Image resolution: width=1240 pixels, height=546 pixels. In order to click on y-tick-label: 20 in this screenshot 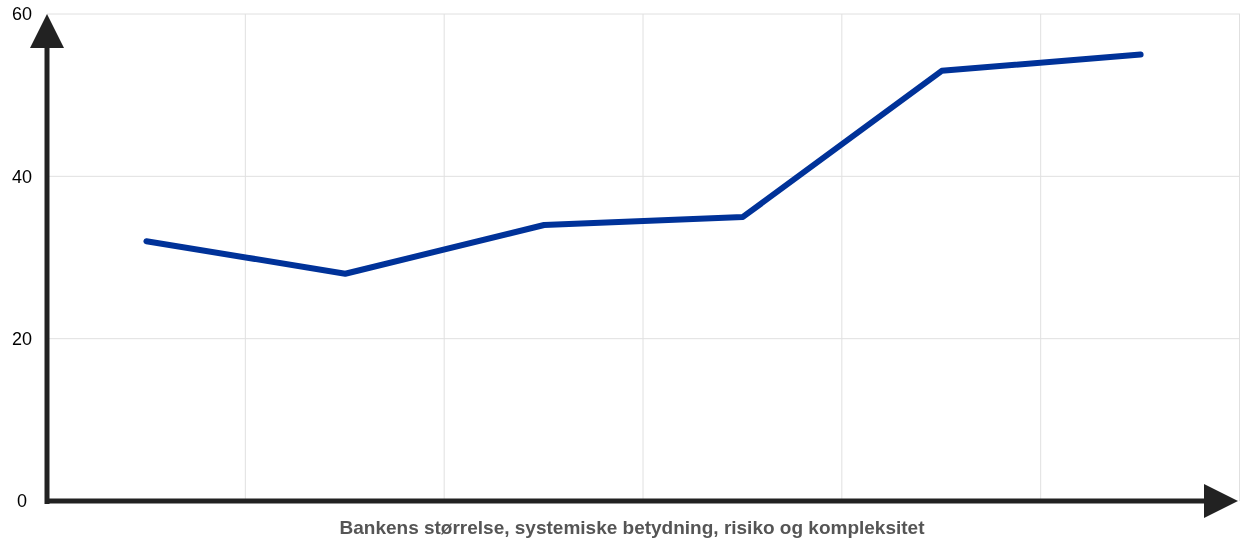, I will do `click(22, 338)`.